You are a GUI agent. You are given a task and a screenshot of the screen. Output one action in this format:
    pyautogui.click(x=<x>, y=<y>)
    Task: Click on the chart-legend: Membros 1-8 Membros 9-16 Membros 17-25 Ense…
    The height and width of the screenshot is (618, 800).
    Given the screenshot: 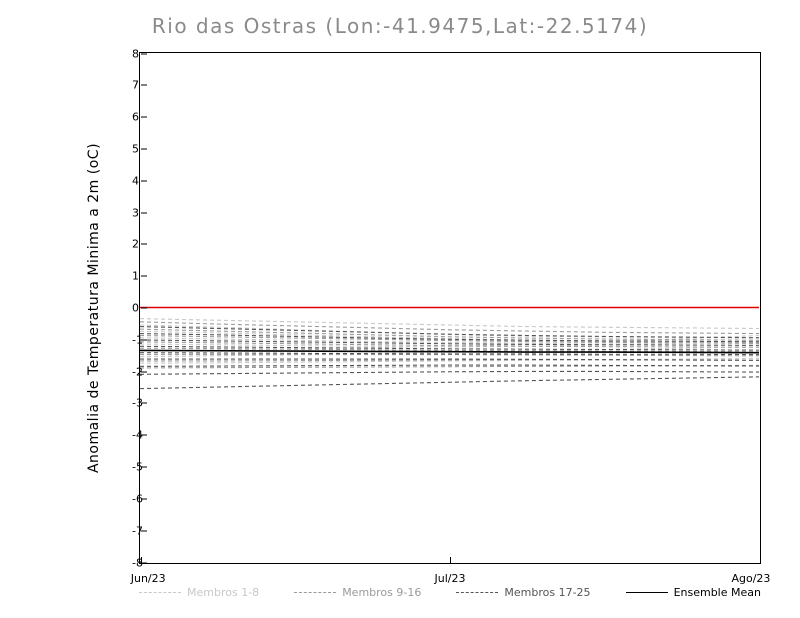 What is the action you would take?
    pyautogui.click(x=450, y=592)
    